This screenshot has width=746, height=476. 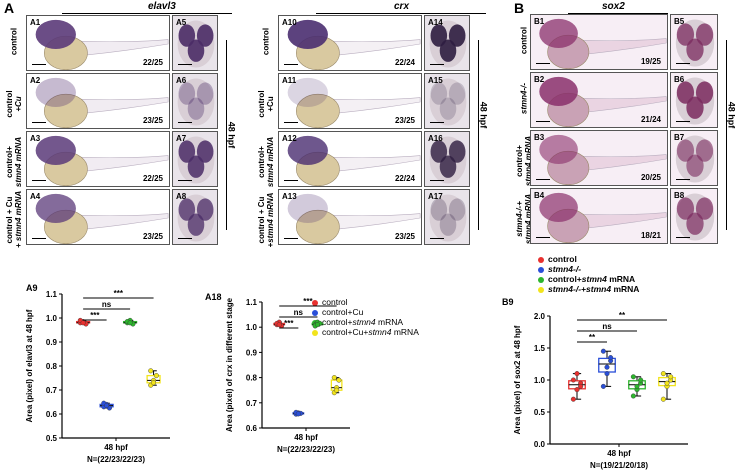 I want to click on elavl3-dorsal-image: A5, so click(x=195, y=43).